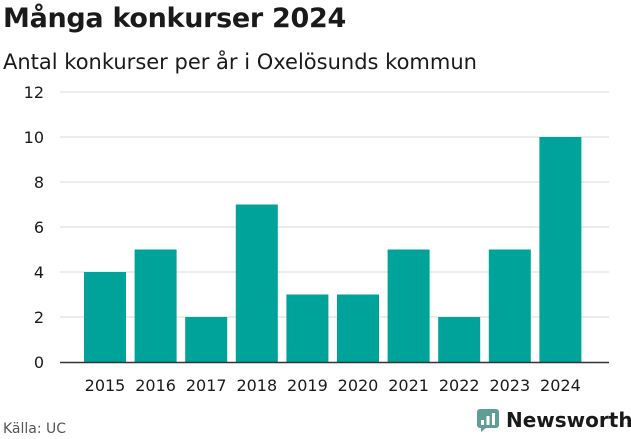 The image size is (631, 439). Describe the element at coordinates (560, 249) in the screenshot. I see `bar-2024` at that location.